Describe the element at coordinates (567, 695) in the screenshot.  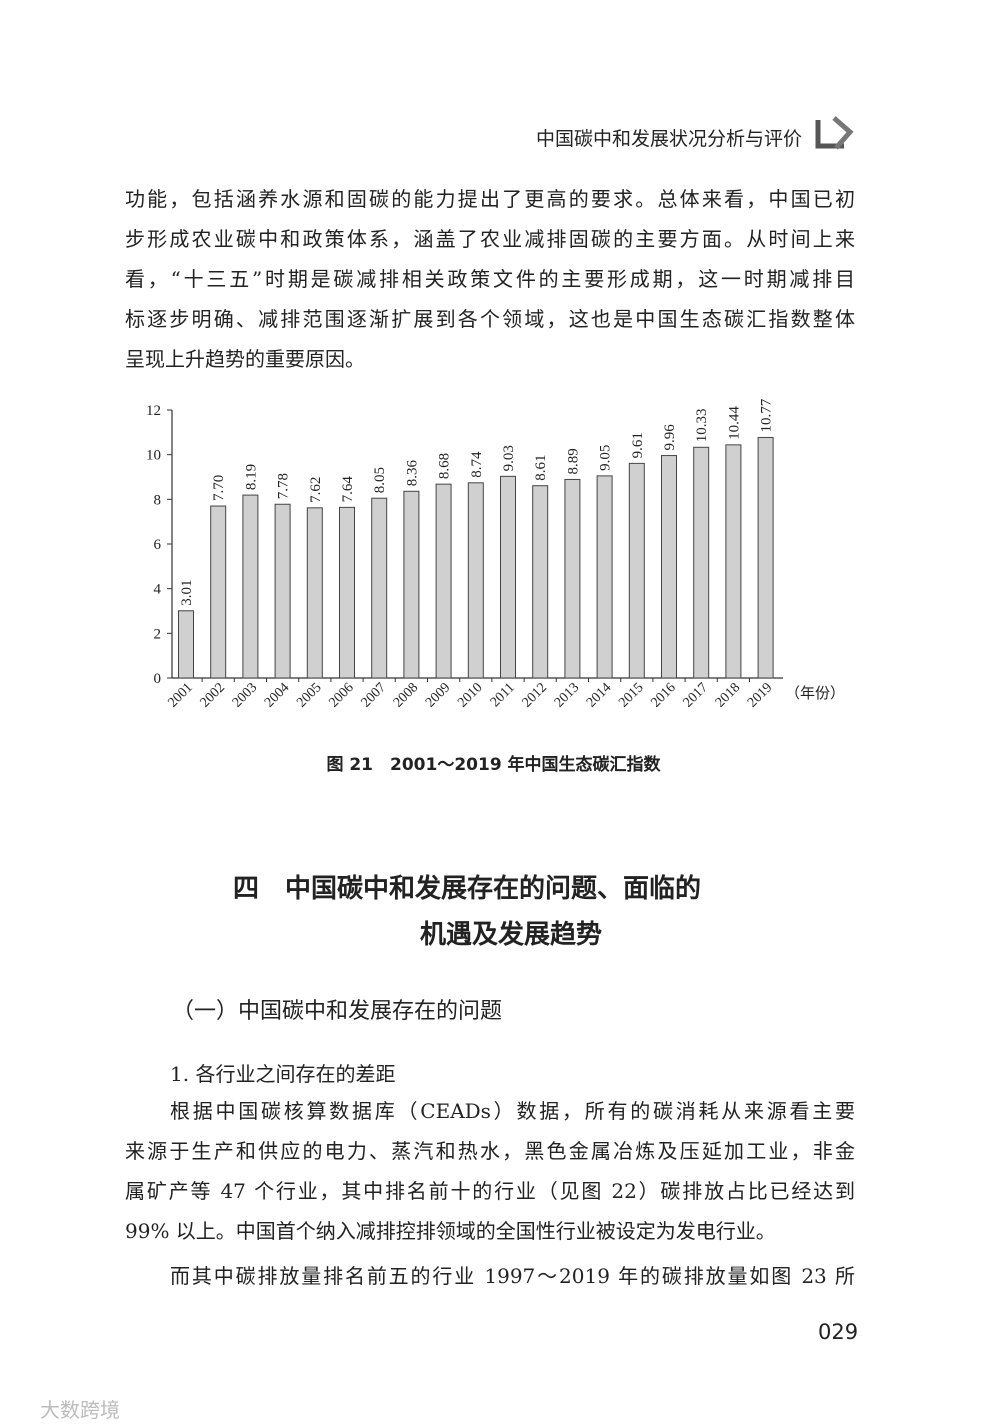
I see `x-tick-label: 2013` at that location.